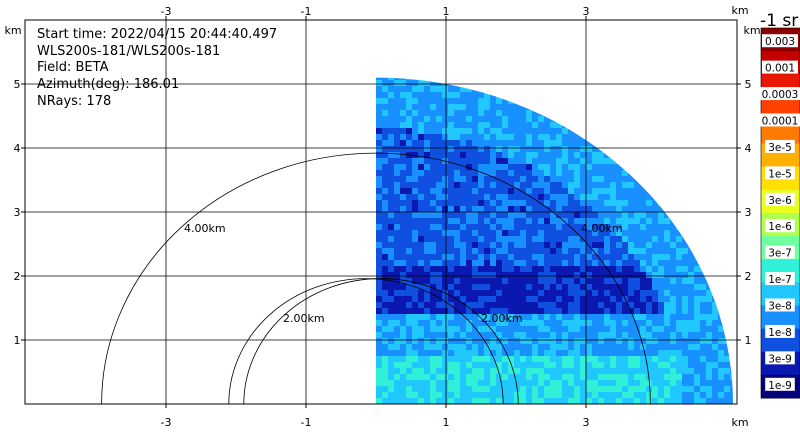  Describe the element at coordinates (455, 422) in the screenshot. I see `x-axis-bottom: -3 -1 1 3 km` at that location.